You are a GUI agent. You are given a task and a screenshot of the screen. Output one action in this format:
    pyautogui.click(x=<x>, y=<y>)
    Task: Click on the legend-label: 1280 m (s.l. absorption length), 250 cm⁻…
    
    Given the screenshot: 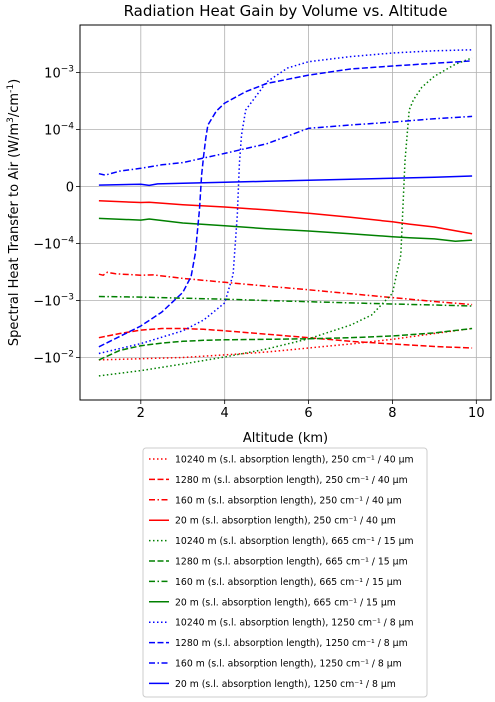 What is the action you would take?
    pyautogui.click(x=291, y=480)
    